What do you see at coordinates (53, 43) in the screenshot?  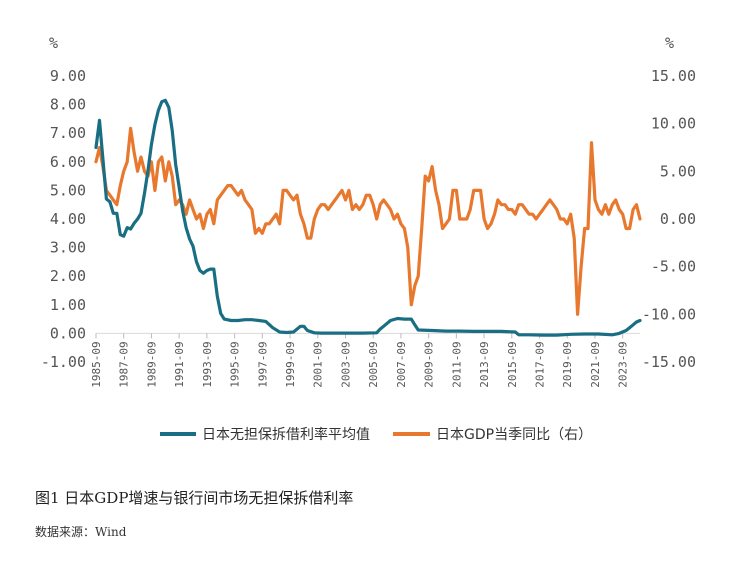 I see `left-axis-unit: %` at bounding box center [53, 43].